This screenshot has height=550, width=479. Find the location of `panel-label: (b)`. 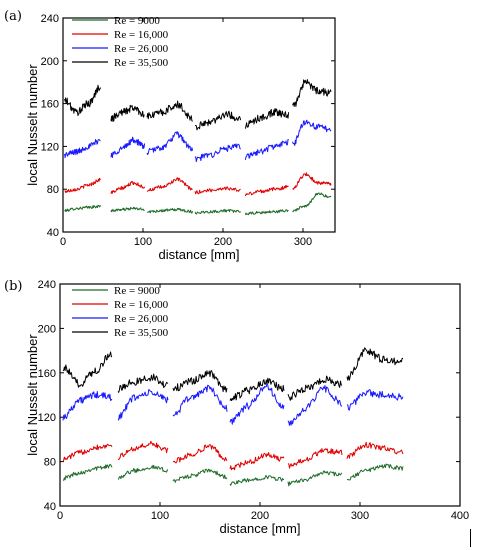

panel-label: (b) is located at coordinates (13, 286).